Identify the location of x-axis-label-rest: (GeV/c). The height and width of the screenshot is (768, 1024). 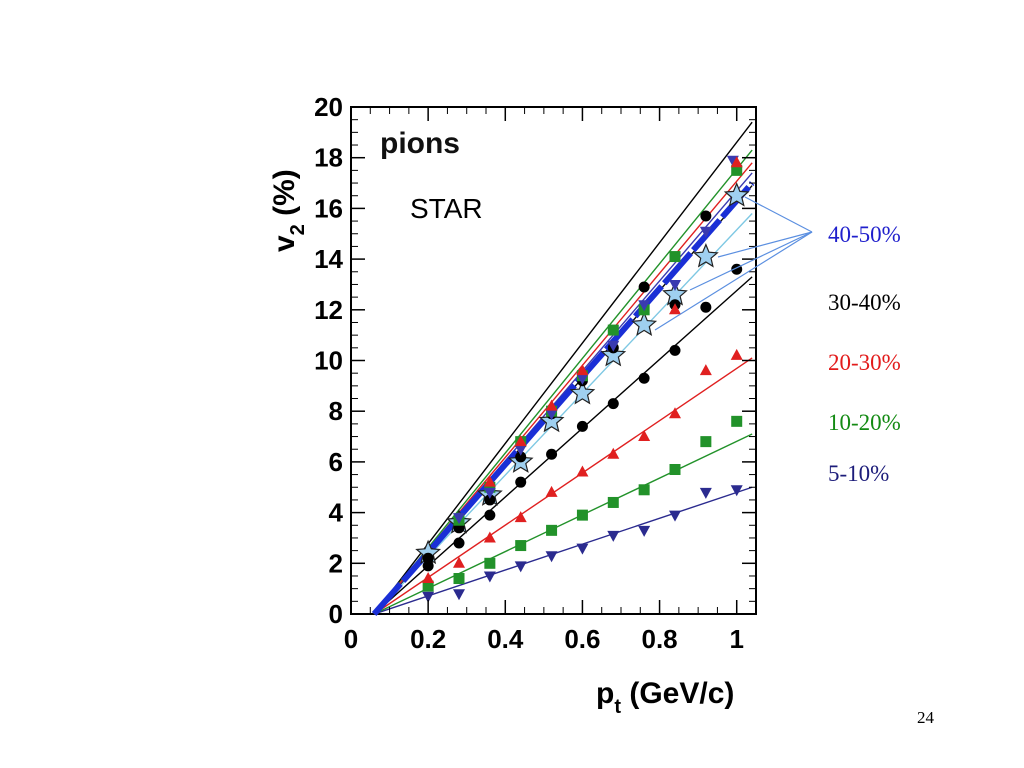
(677, 693).